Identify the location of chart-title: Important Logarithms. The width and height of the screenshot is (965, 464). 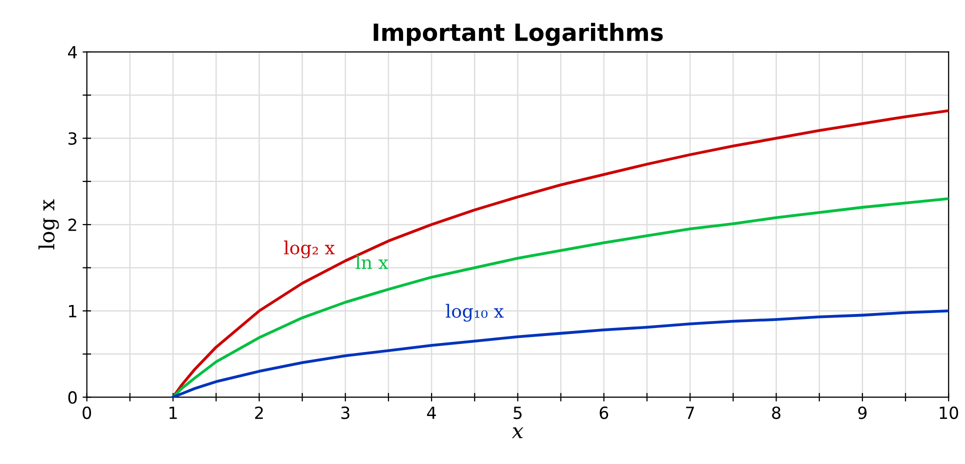
(518, 34).